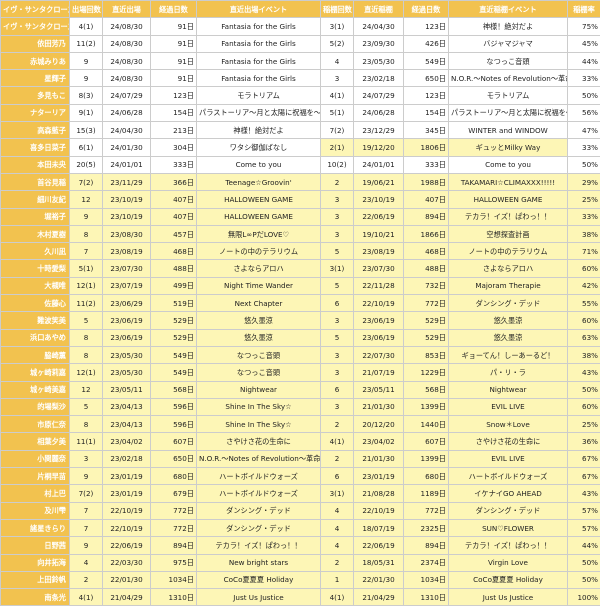 The image size is (600, 606). I want to click on appearance-count: 4, so click(86, 562).